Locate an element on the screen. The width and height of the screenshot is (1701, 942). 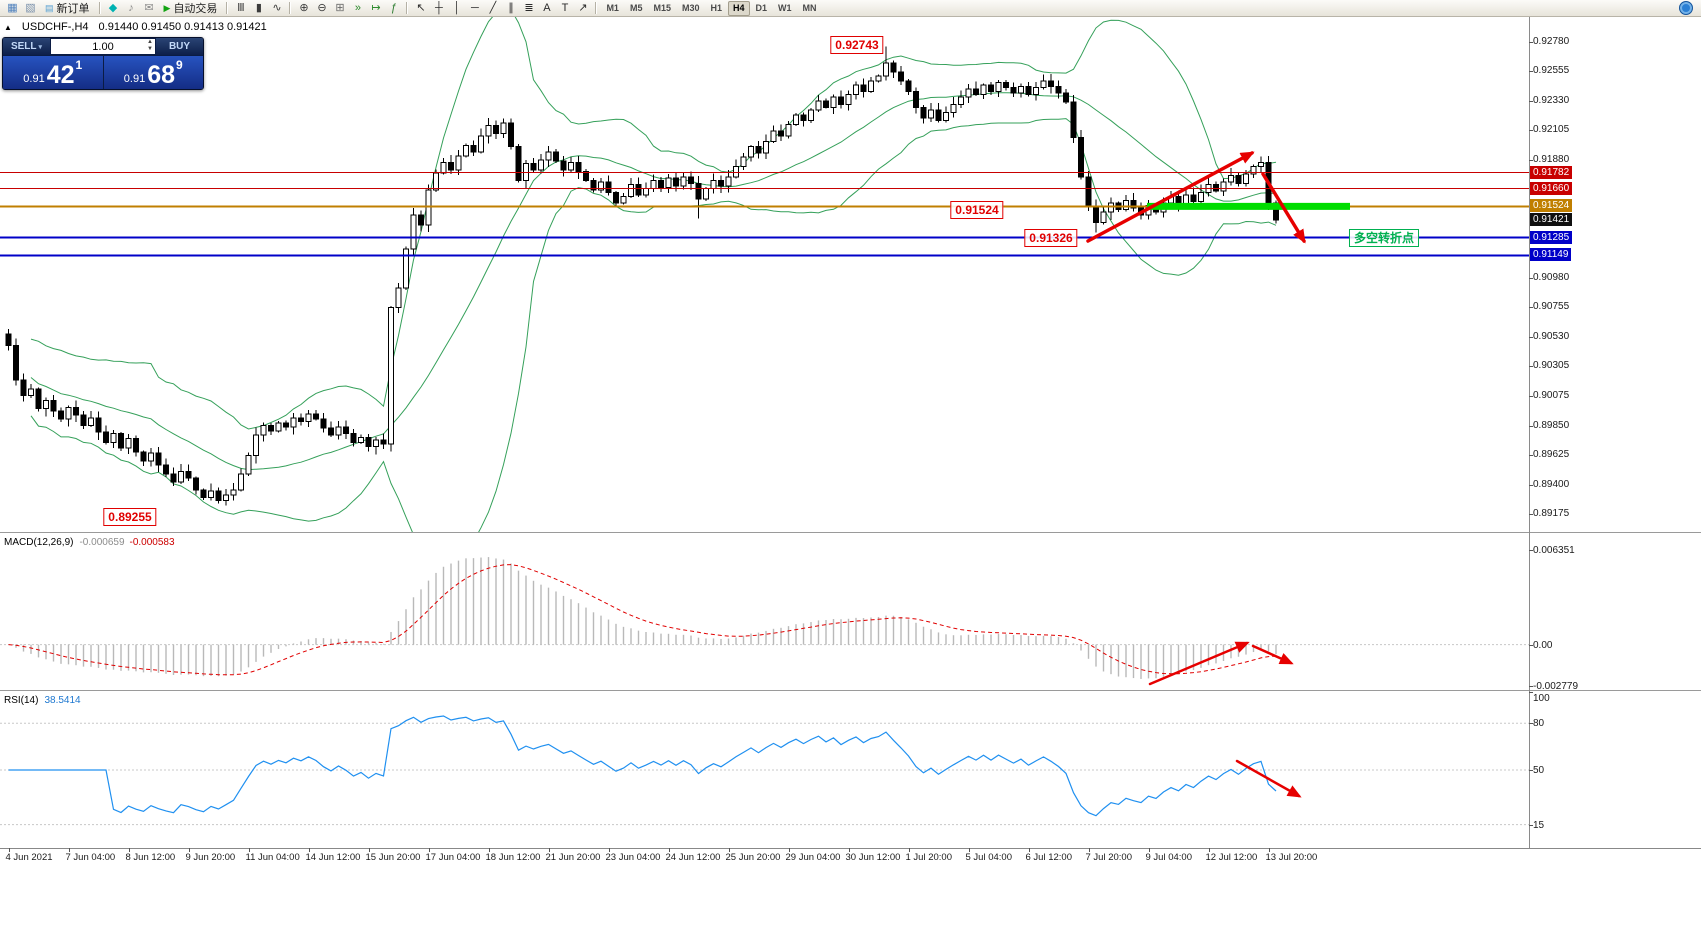
ask-price-pips: 68 is located at coordinates (161, 75).